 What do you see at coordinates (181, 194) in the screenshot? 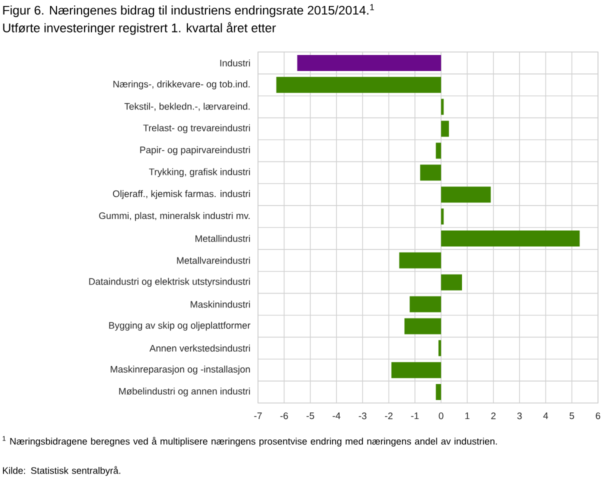
I see `y-tick-label: Oljeraff., kjemisk farmas. industri` at bounding box center [181, 194].